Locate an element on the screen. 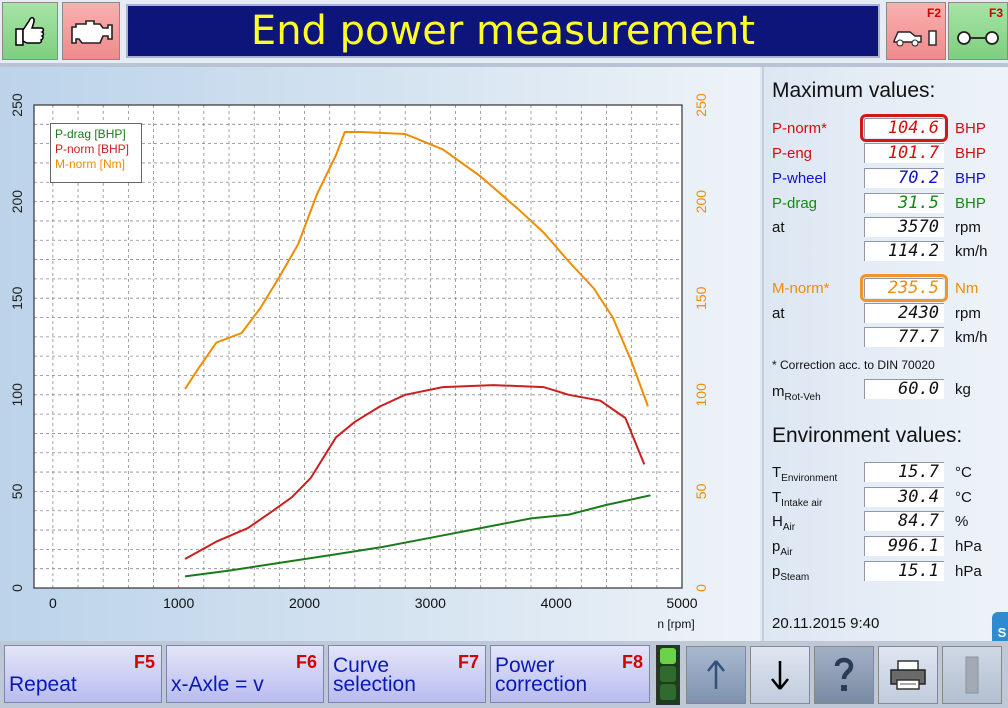 The width and height of the screenshot is (1008, 708). y2-tick-label: 150 is located at coordinates (701, 298).